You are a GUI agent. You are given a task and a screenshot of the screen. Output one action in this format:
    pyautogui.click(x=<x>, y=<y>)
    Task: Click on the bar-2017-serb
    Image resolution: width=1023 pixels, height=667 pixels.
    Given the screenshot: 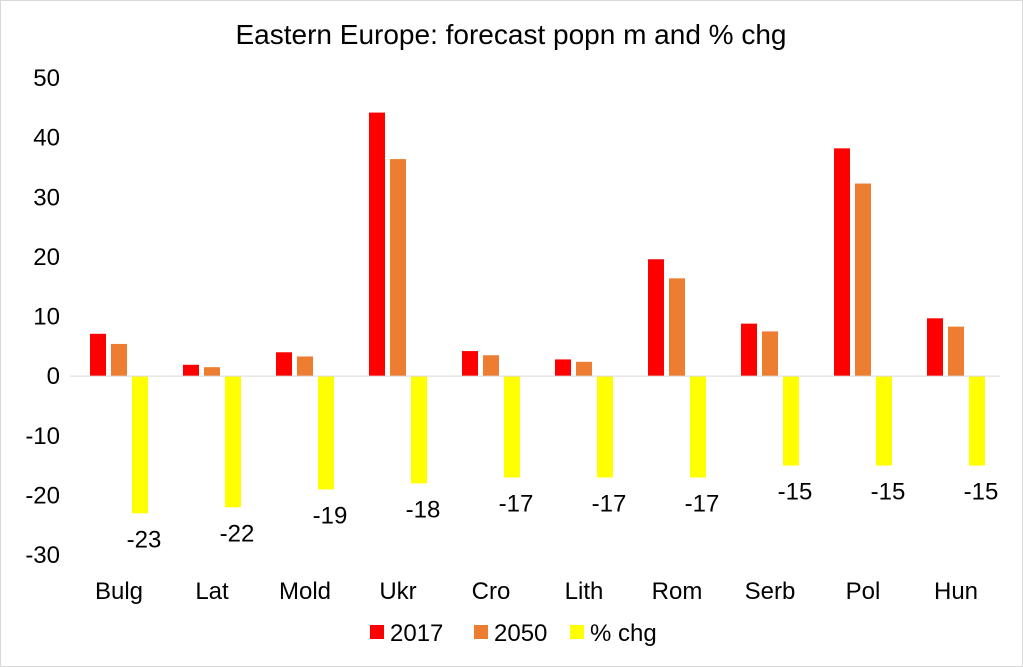 What is the action you would take?
    pyautogui.click(x=749, y=350)
    